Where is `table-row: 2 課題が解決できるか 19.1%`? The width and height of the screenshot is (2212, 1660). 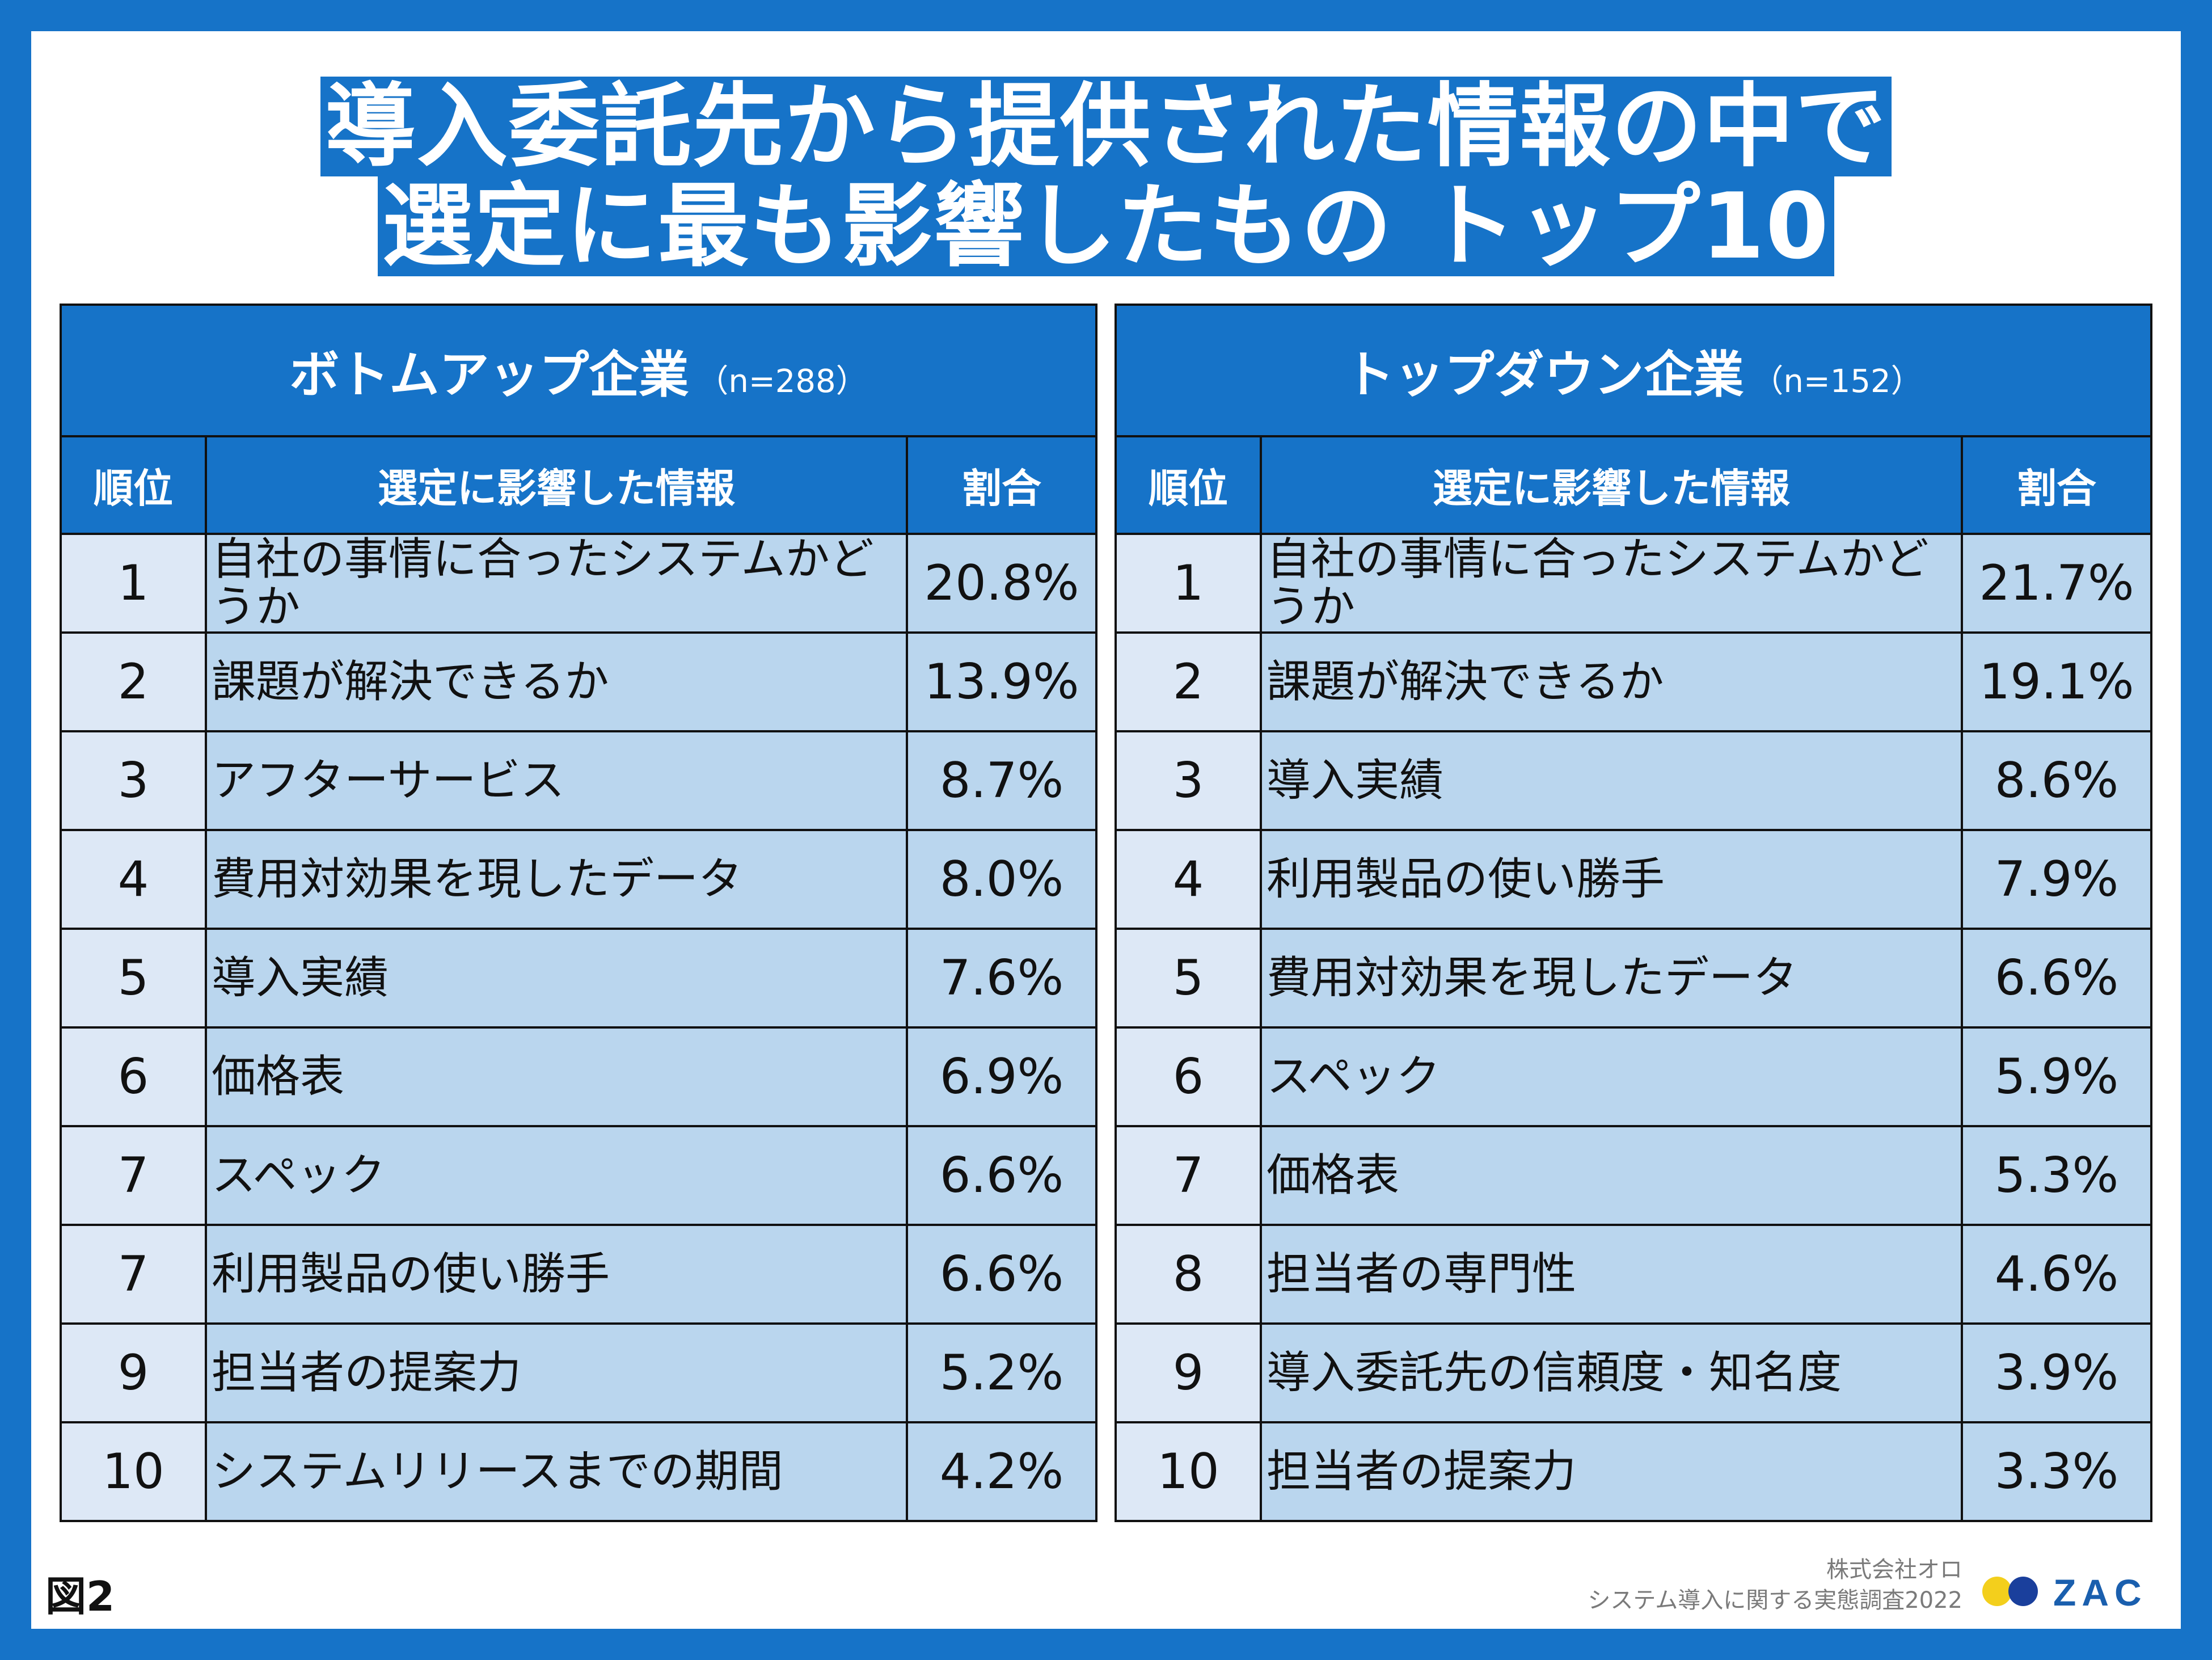 table-row: 2 課題が解決できるか 19.1% is located at coordinates (1633, 681).